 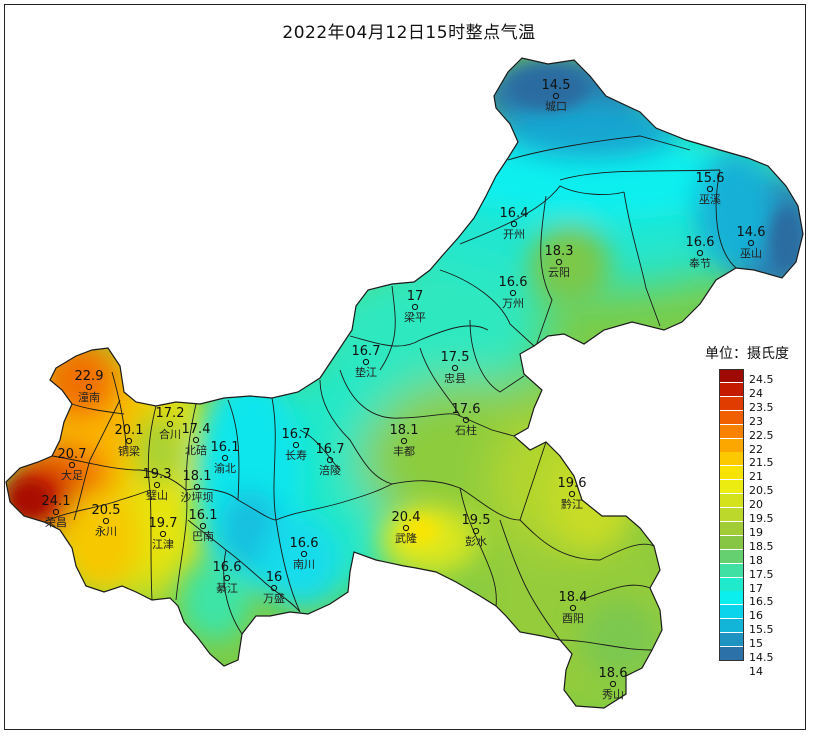 What do you see at coordinates (196, 450) in the screenshot?
I see `station-name: 北碚` at bounding box center [196, 450].